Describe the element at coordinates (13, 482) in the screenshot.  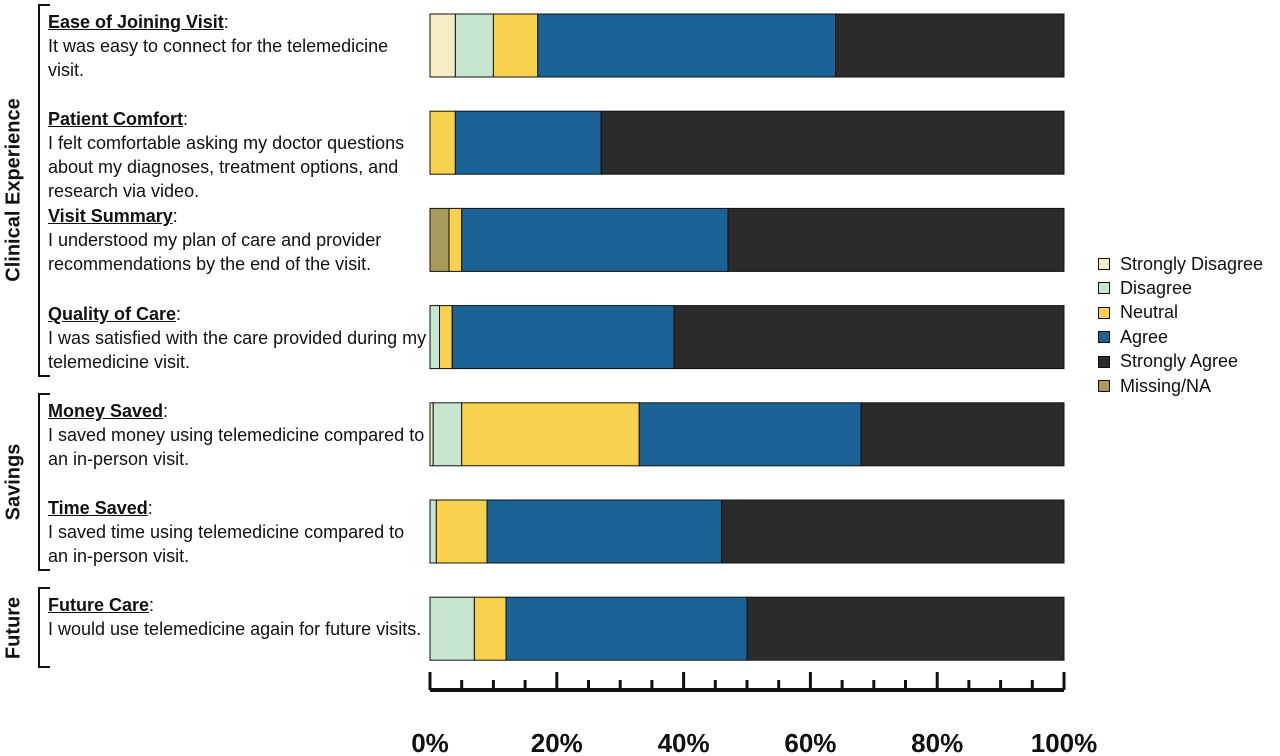
I see `group-label: Savings` at that location.